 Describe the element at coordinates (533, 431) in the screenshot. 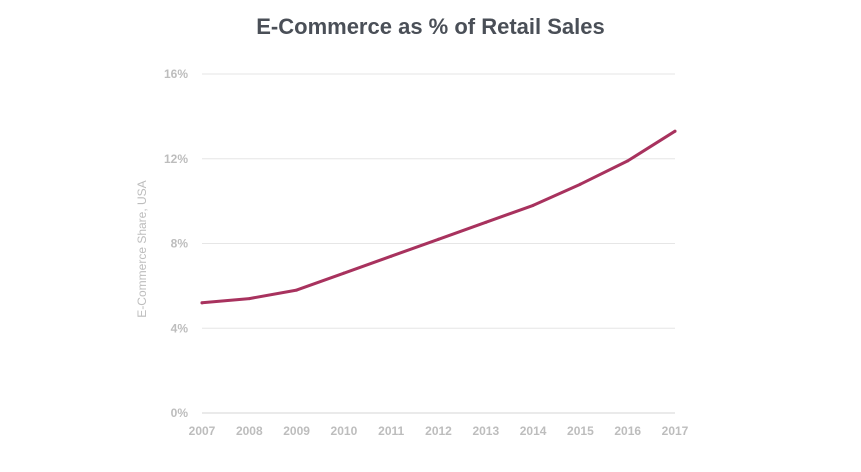

I see `x-tick-label: 2014` at that location.